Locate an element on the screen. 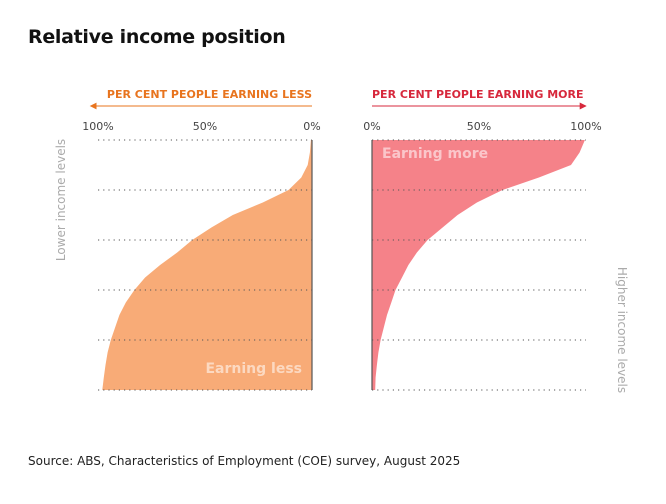 The height and width of the screenshot is (504, 666). right-tick-50: 50% is located at coordinates (479, 126).